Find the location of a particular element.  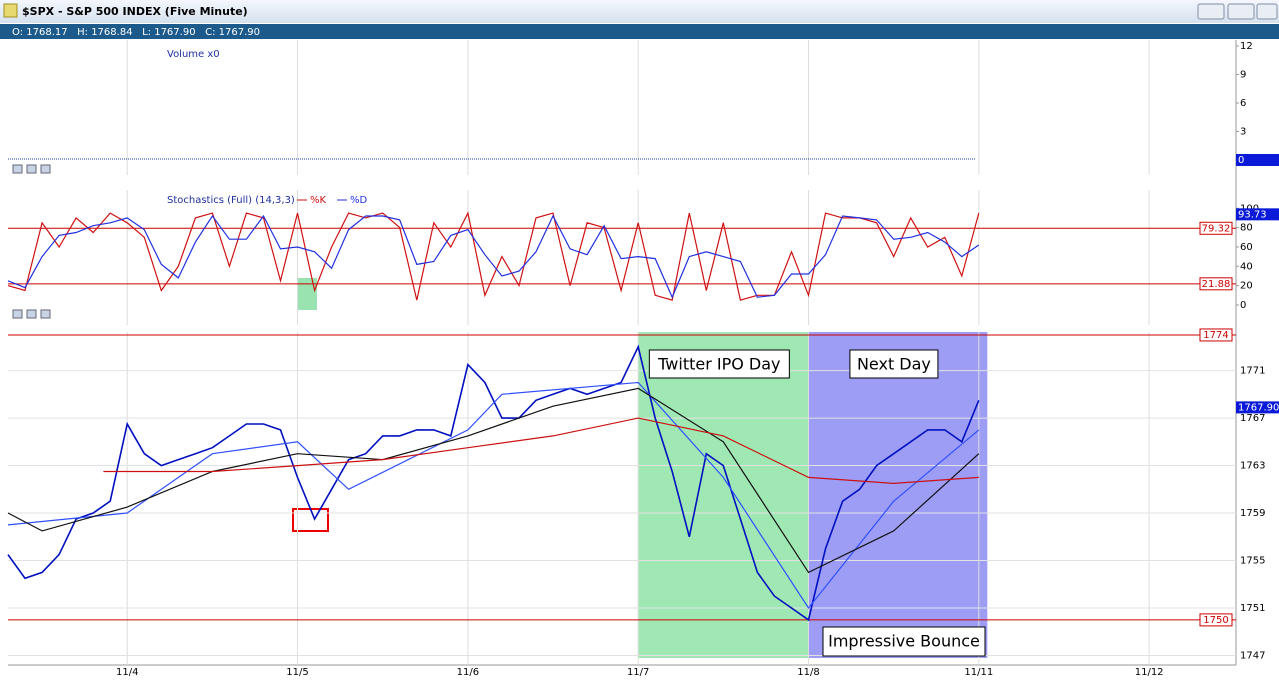

legend-label: %K is located at coordinates (318, 200).